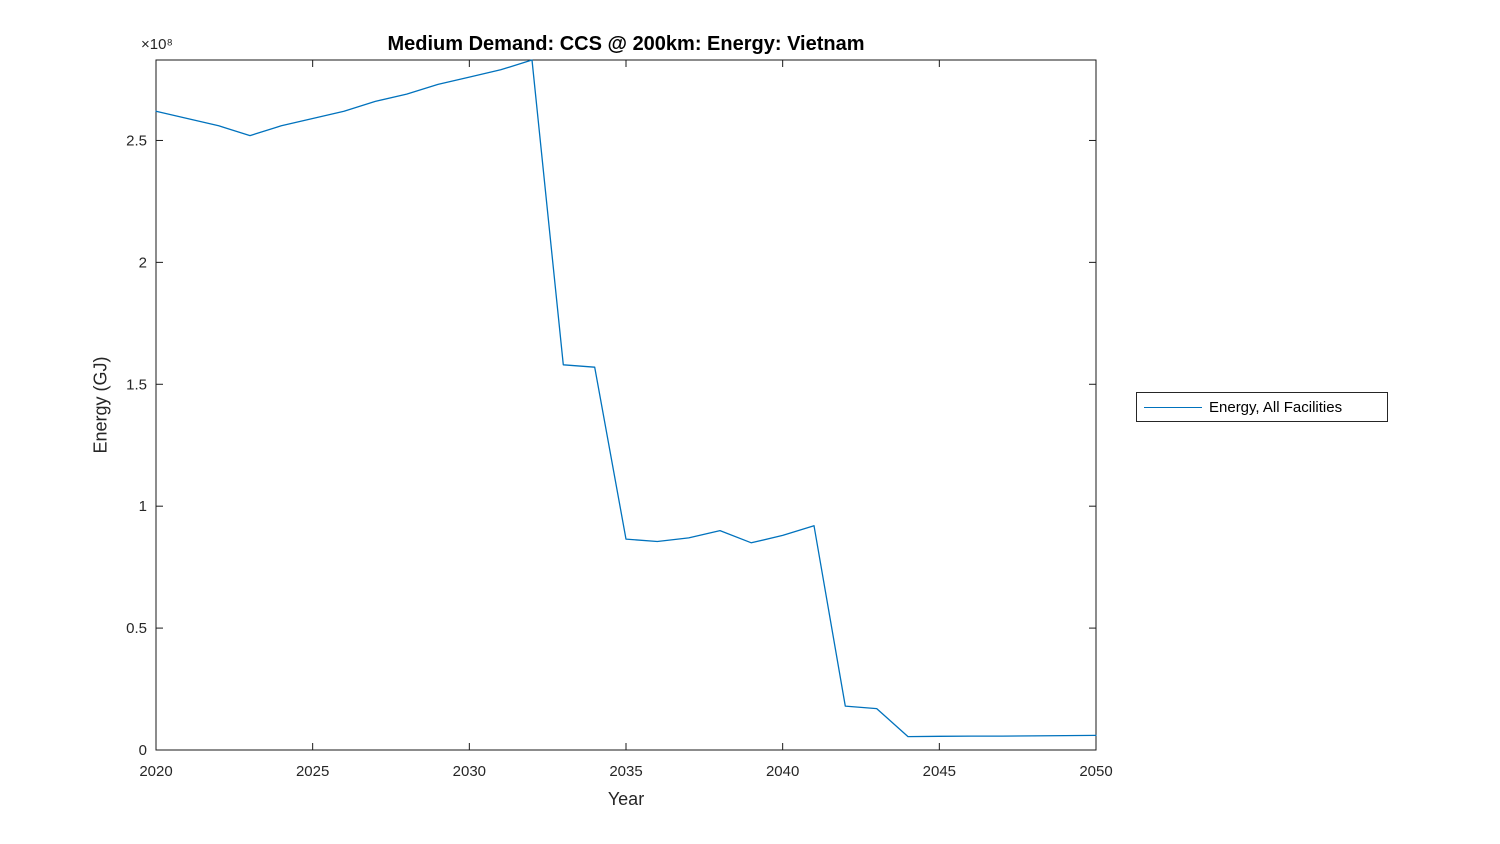 The image size is (1500, 844). Describe the element at coordinates (1173, 407) in the screenshot. I see `legend-line-sample` at that location.